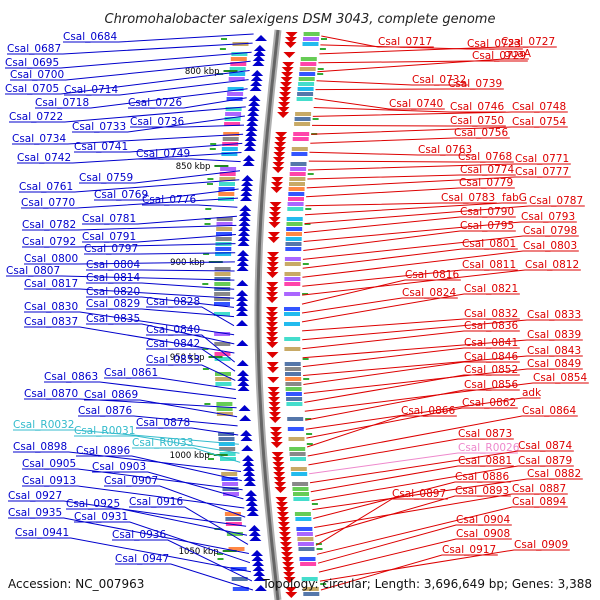 This screenshot has width=600, height=600. What do you see at coordinates (91, 90) in the screenshot?
I see `left-gene-label: Csal_0714` at bounding box center [91, 90].